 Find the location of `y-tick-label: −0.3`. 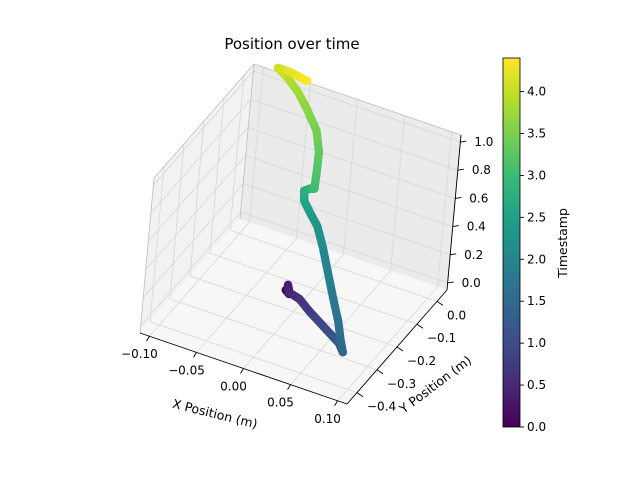

y-tick-label: −0.3 is located at coordinates (401, 384).